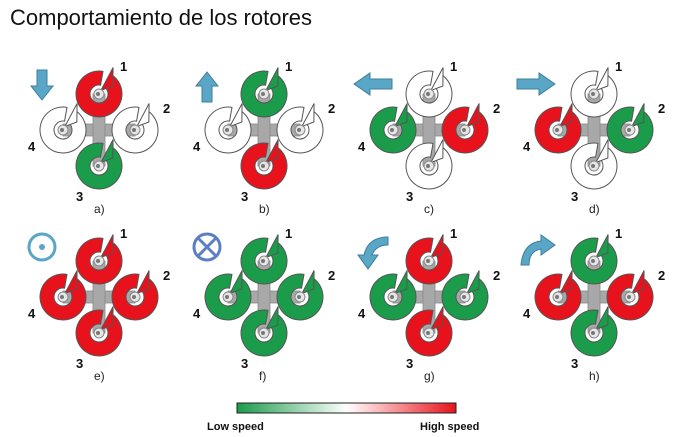 The width and height of the screenshot is (693, 437). What do you see at coordinates (536, 84) in the screenshot?
I see `arrow-right-icon` at bounding box center [536, 84].